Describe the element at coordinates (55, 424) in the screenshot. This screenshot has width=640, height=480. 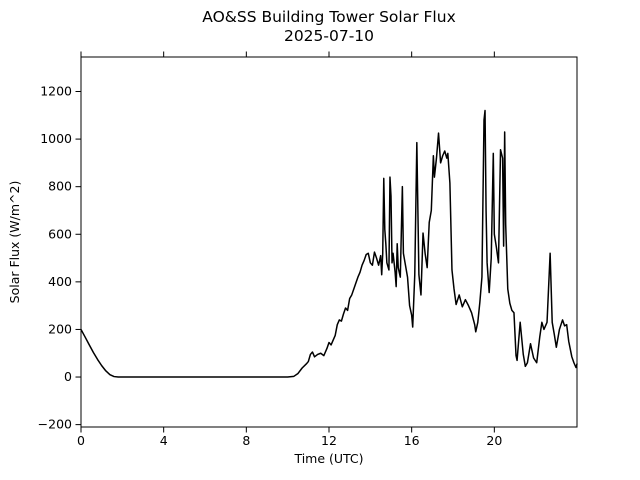
I see `y-tick-label: −200` at that location.